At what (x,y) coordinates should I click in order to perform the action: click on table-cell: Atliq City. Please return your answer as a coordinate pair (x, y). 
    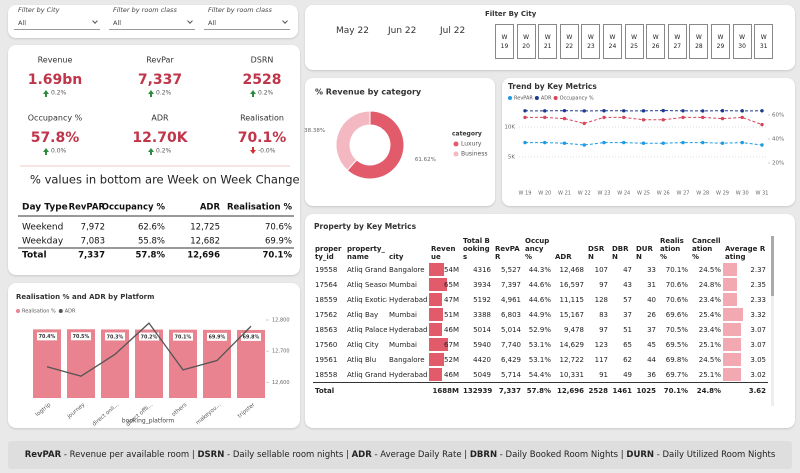
    Looking at the image, I should click on (366, 344).